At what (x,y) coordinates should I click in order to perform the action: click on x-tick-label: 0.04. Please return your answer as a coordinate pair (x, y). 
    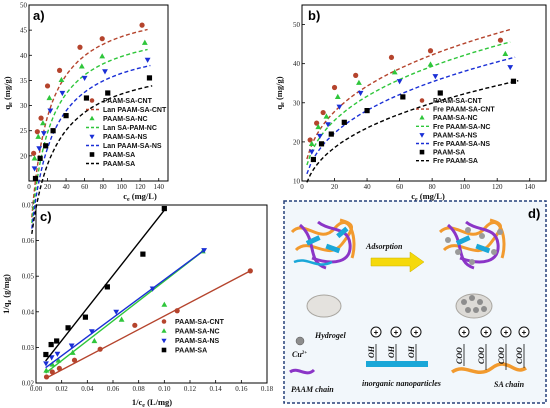
    Looking at the image, I should click on (87, 389).